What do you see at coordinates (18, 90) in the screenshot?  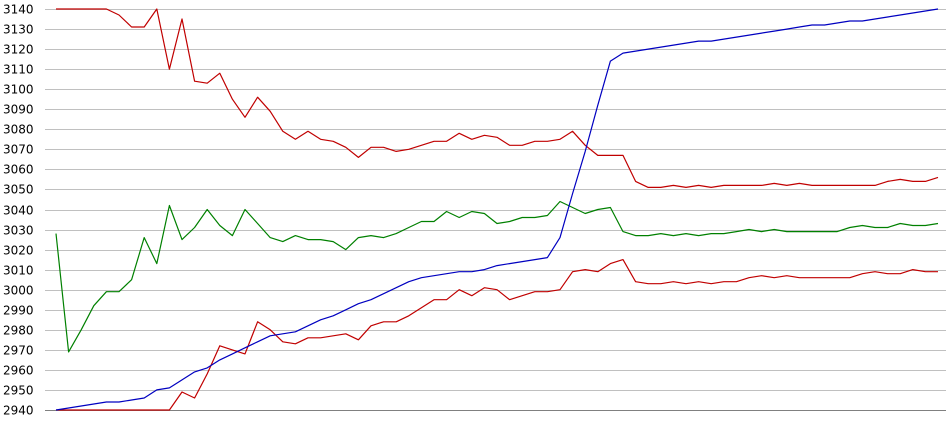 I see `y-tick-label: 3100` at bounding box center [18, 90].